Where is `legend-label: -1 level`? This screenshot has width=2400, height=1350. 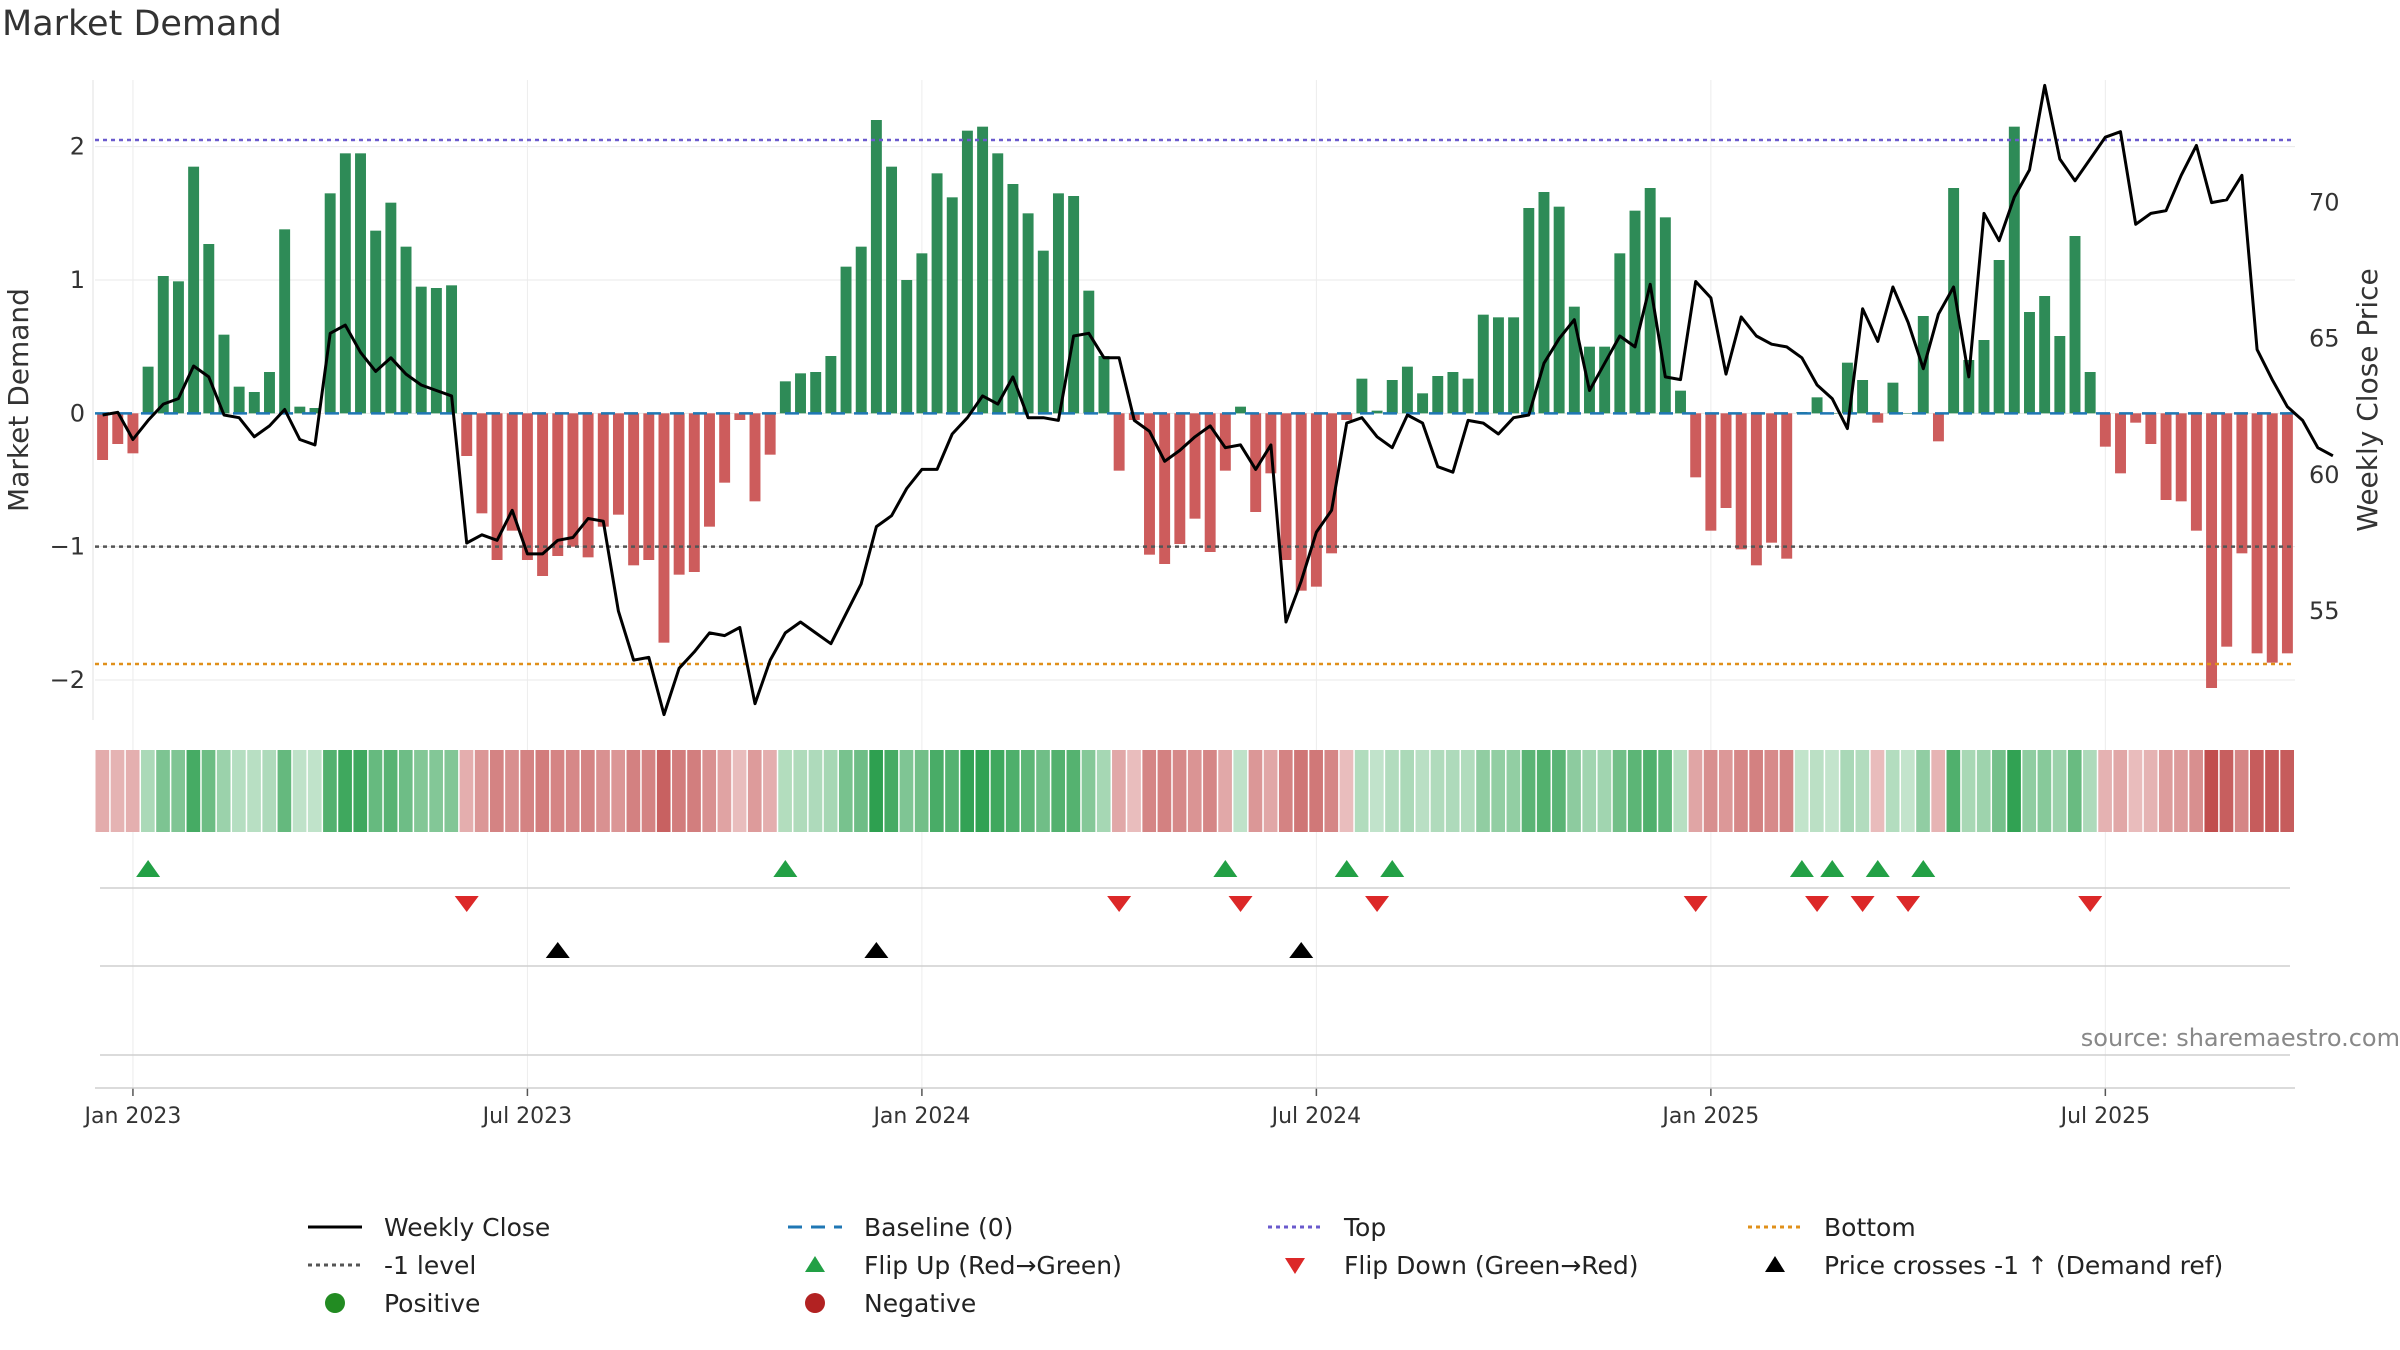 legend-label: -1 level is located at coordinates (430, 1265).